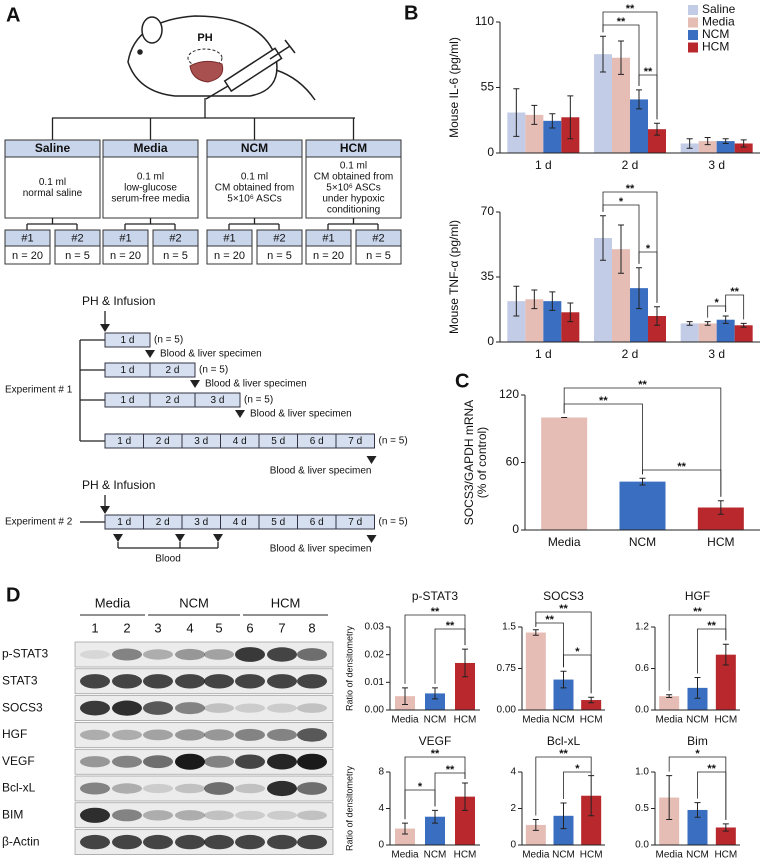 Image resolution: width=770 pixels, height=859 pixels. Describe the element at coordinates (642, 710) in the screenshot. I see `y-tick-label: 0.0` at that location.